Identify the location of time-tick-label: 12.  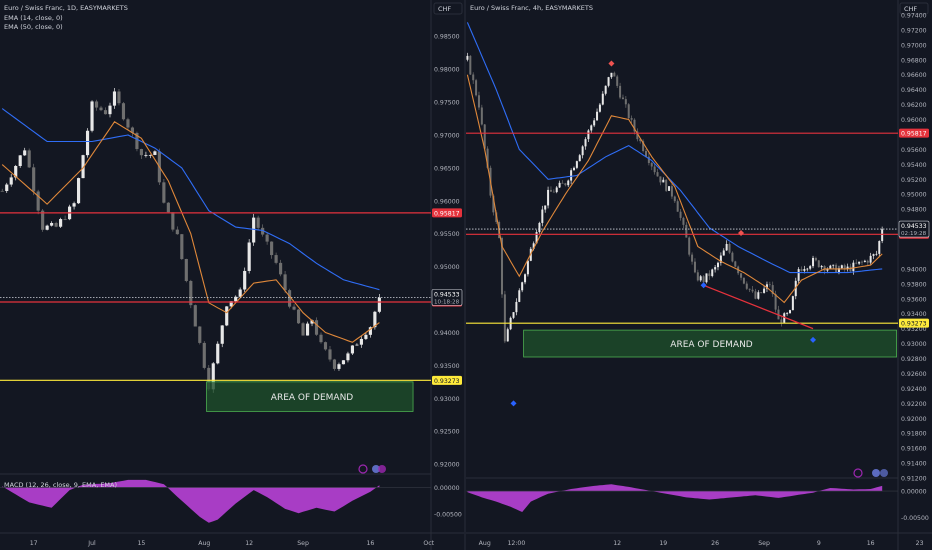
(617, 543).